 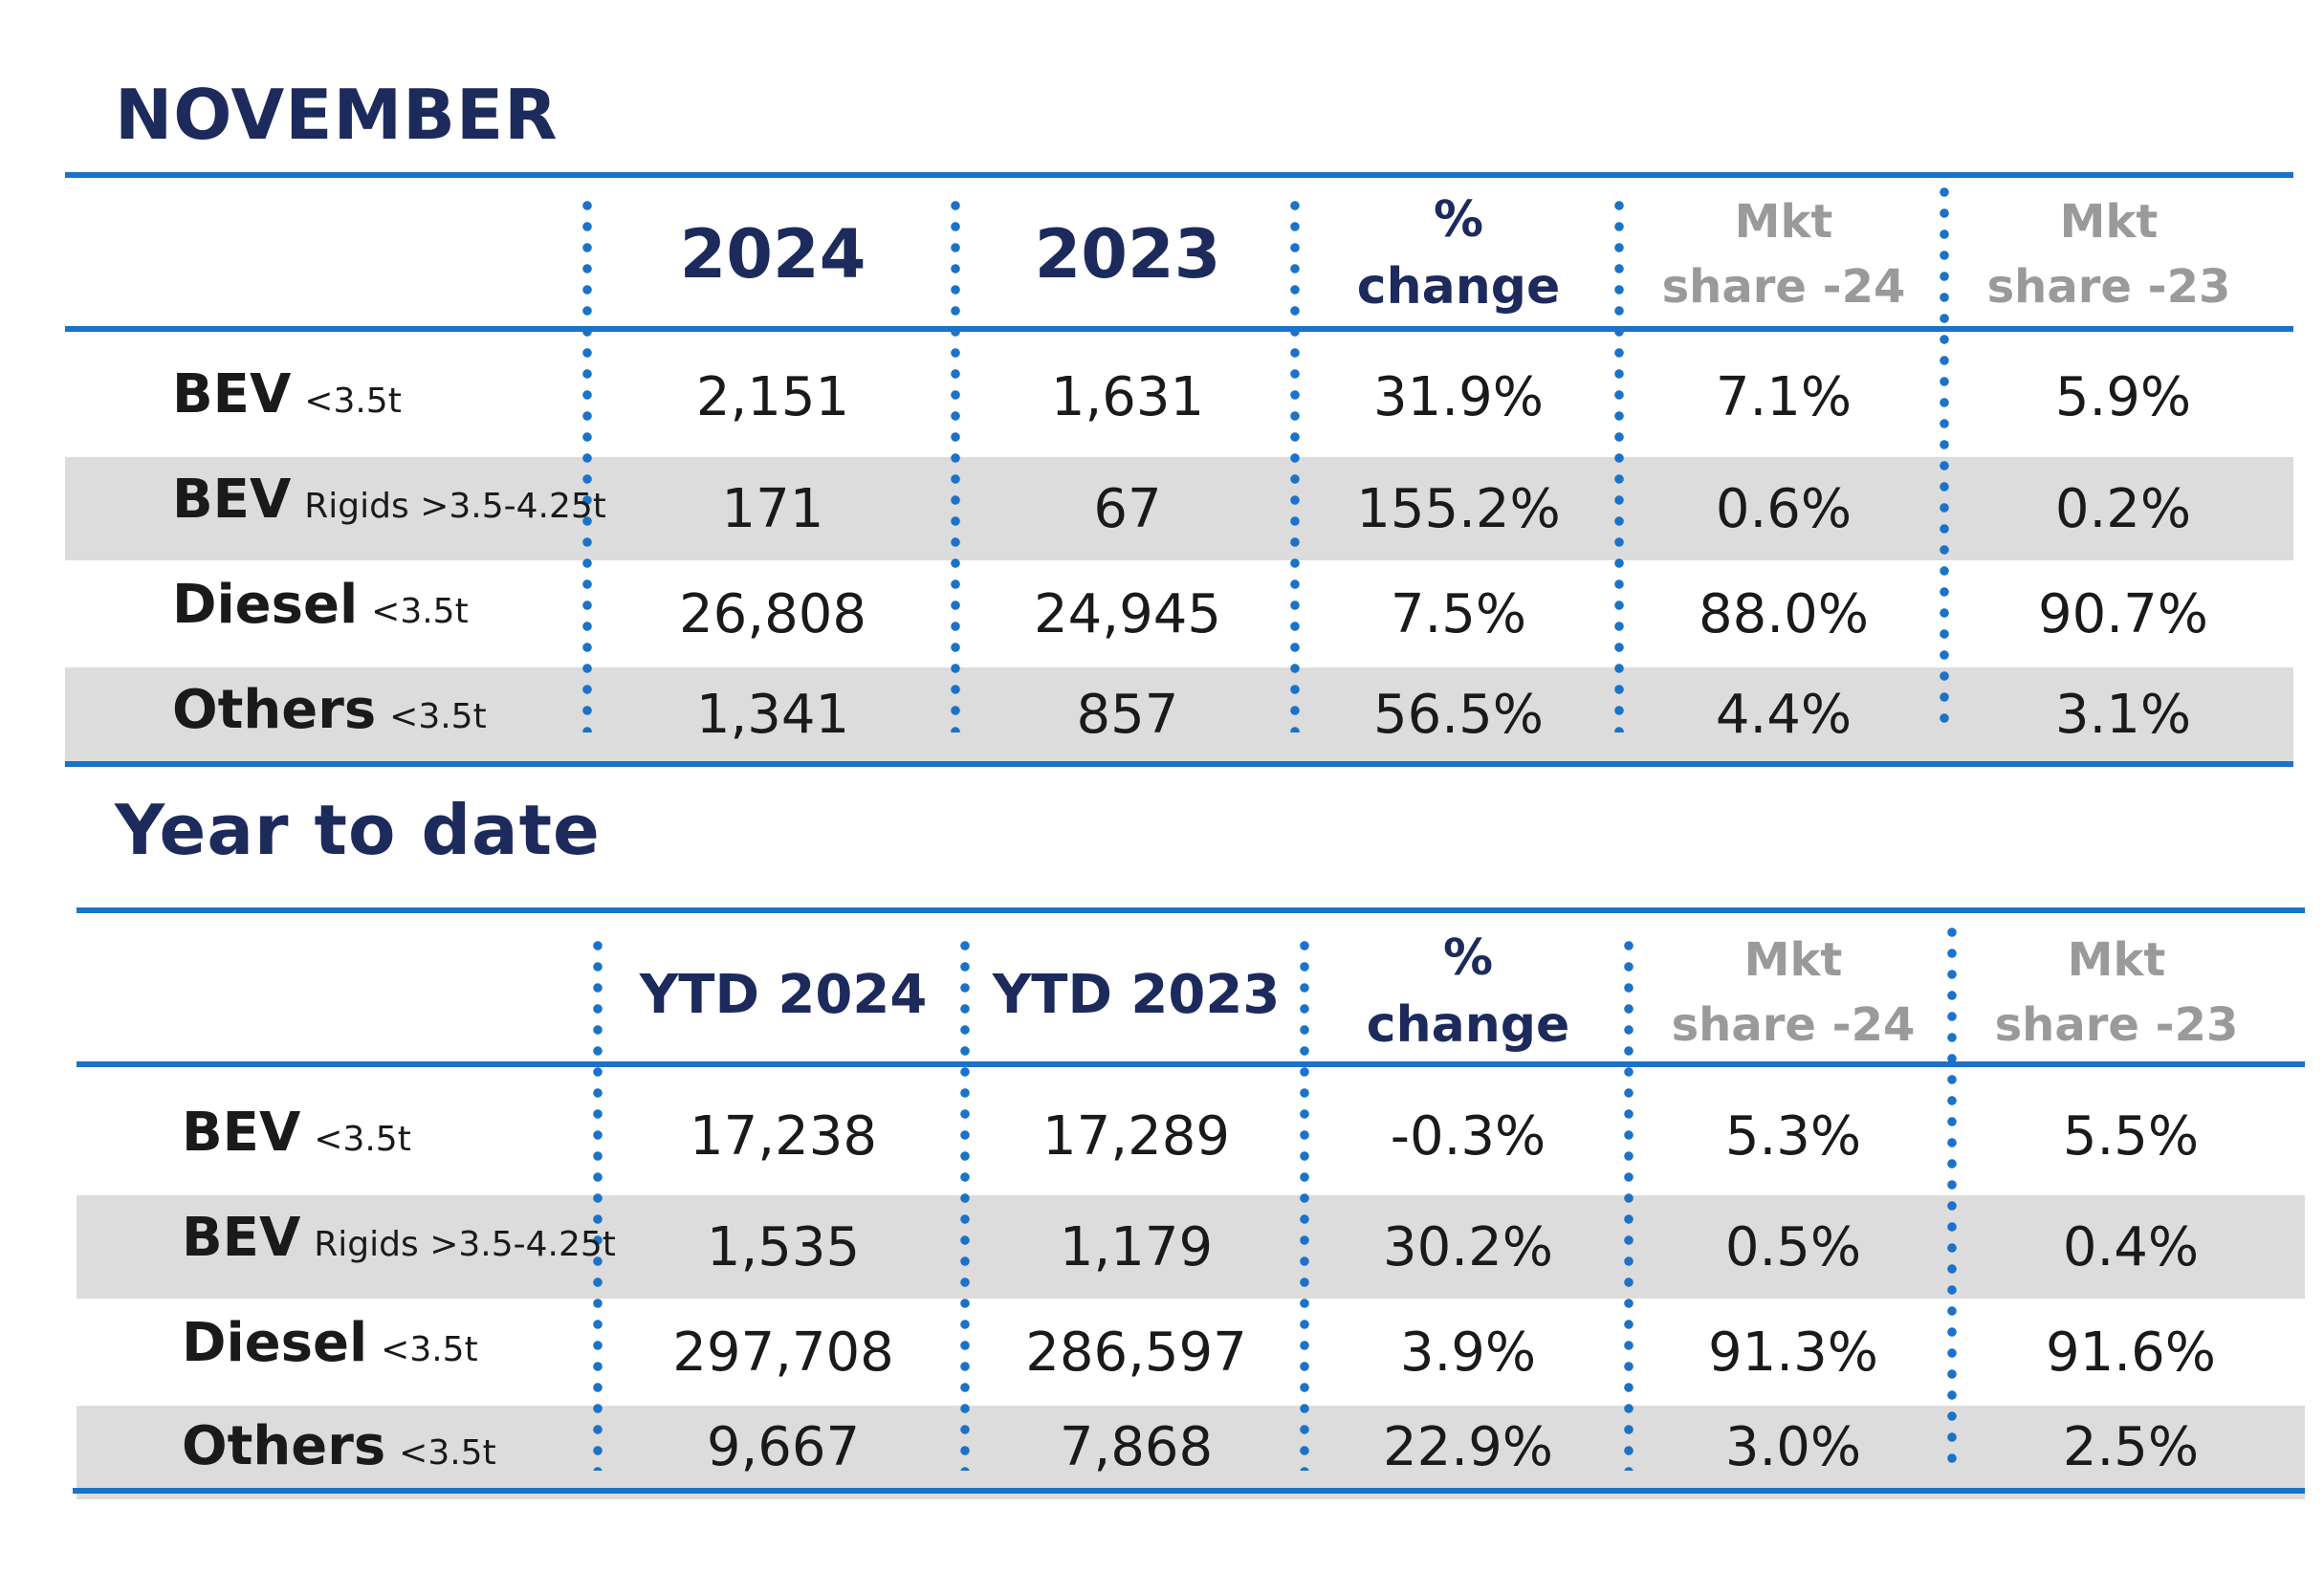 I want to click on header-ytd-2023: YTD 2023, so click(x=1136, y=994).